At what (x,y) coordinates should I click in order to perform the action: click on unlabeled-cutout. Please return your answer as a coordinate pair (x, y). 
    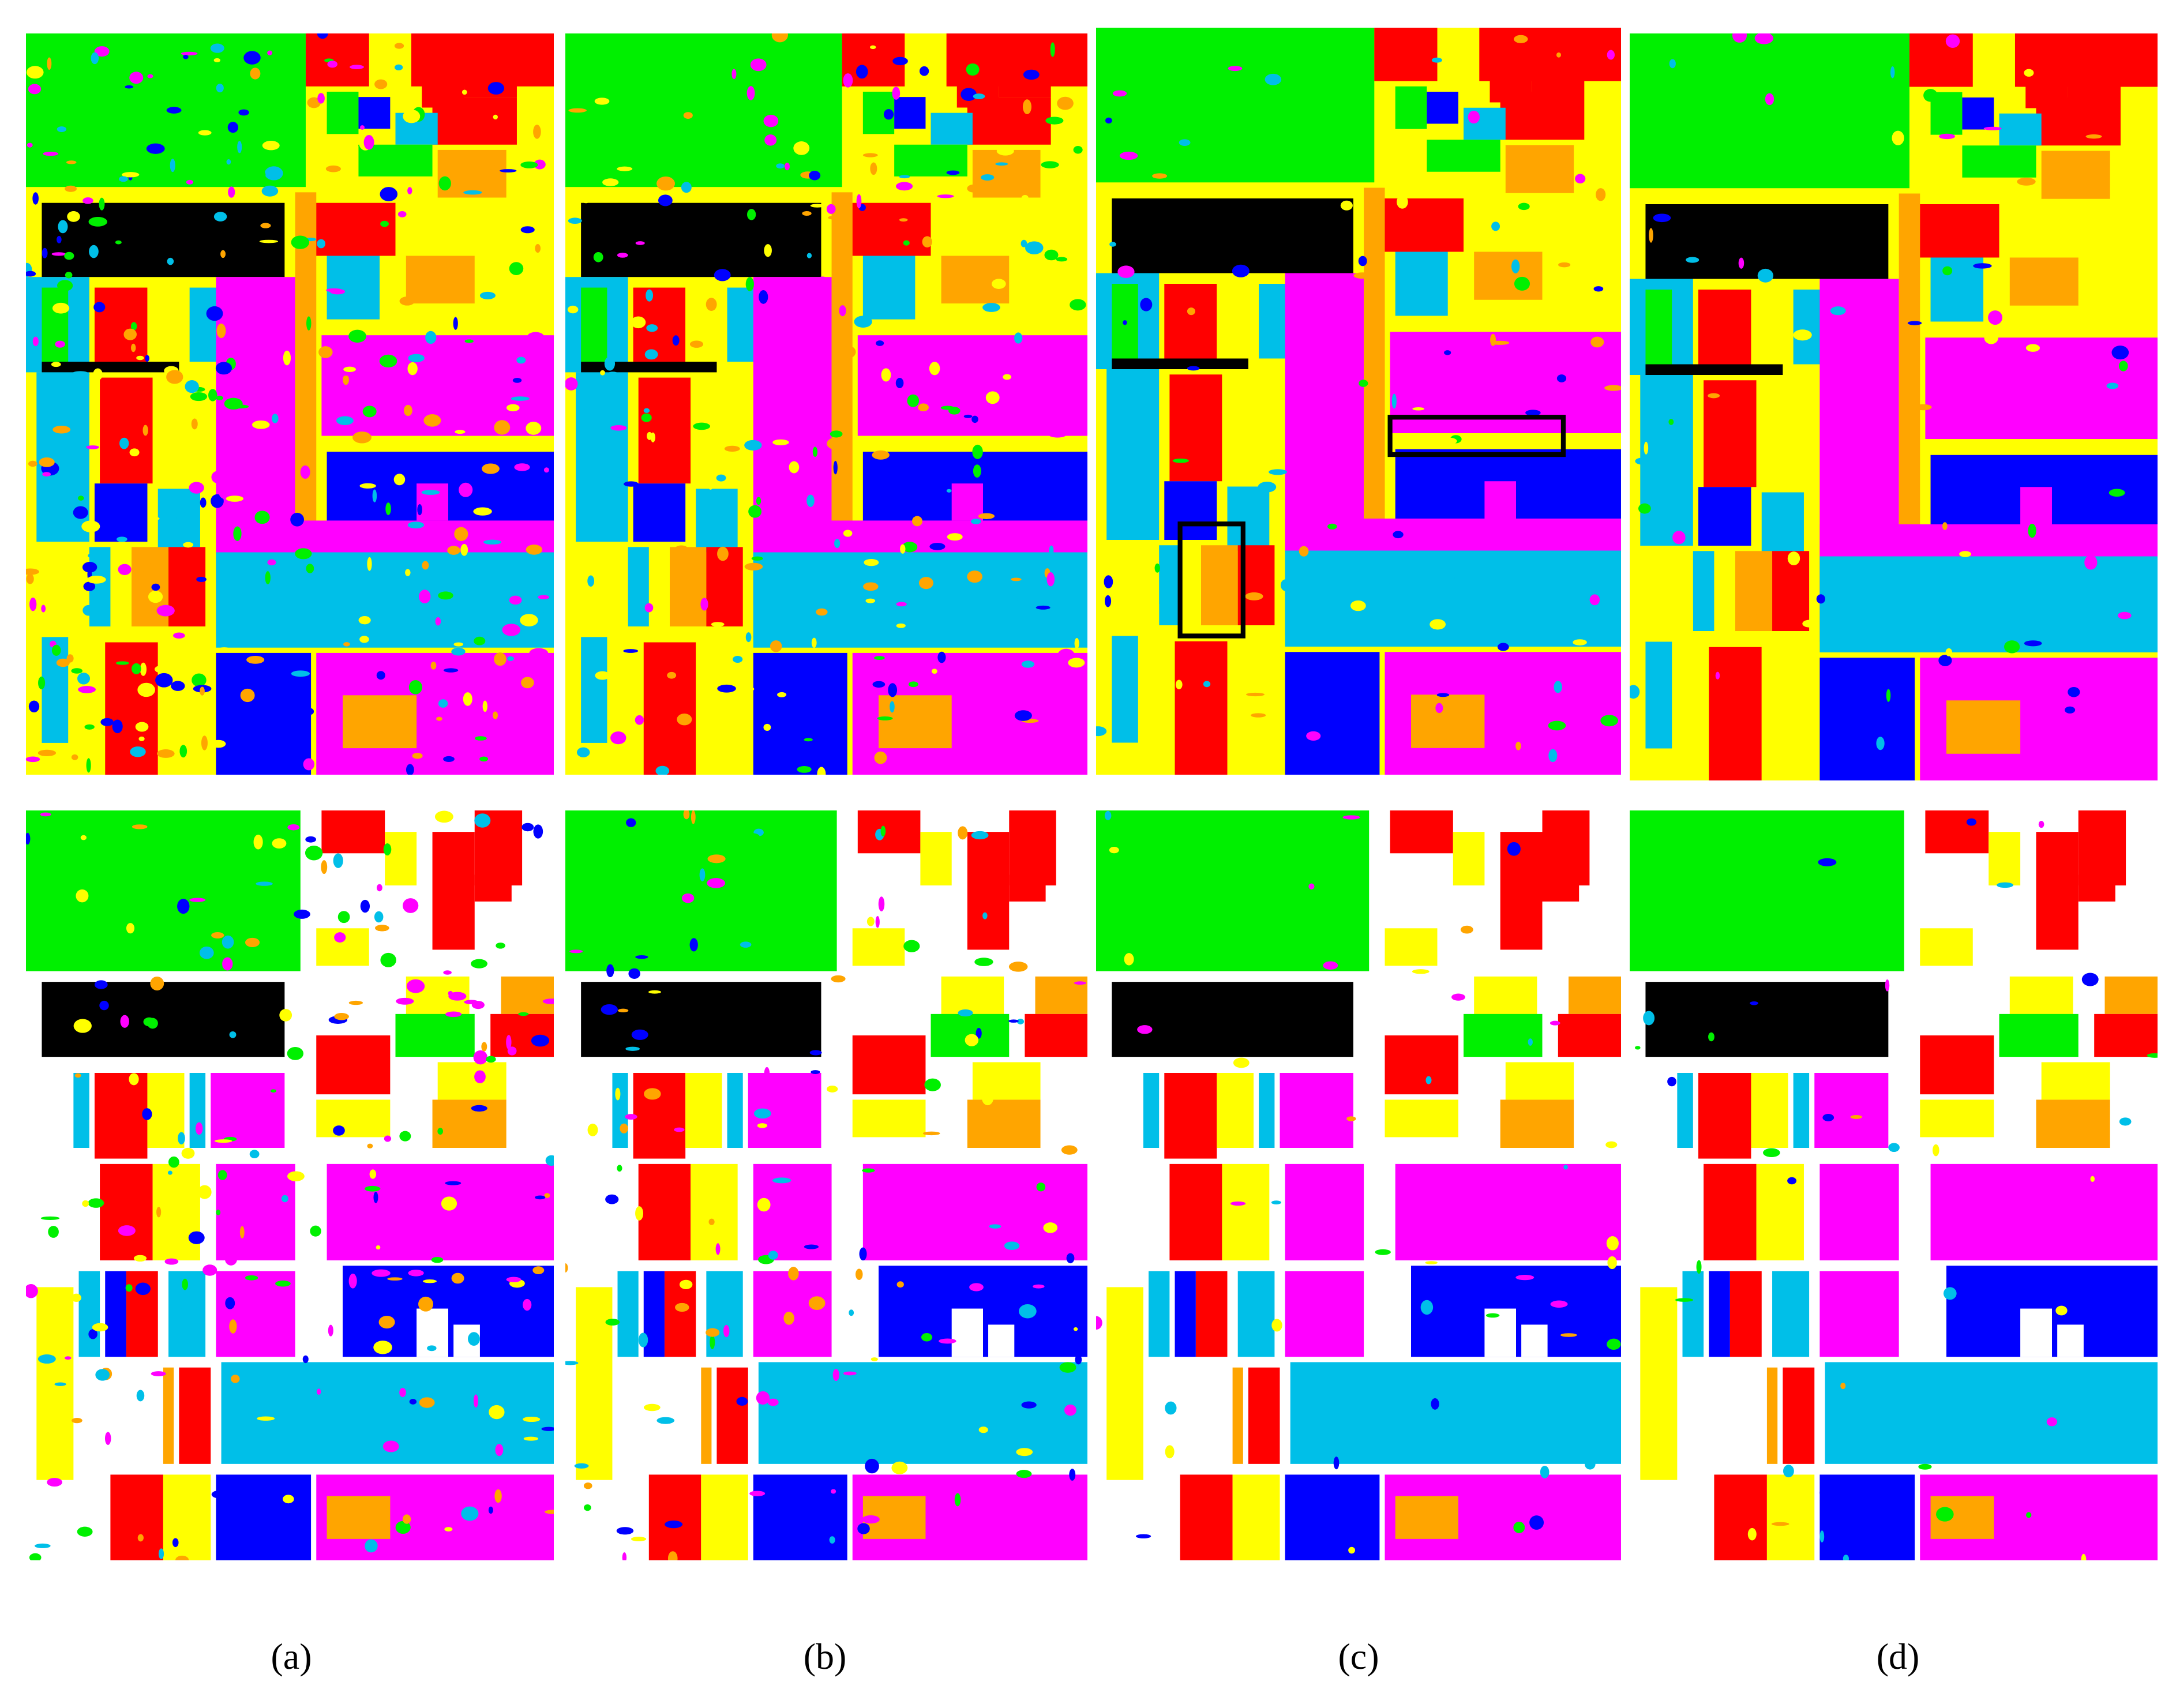
    Looking at the image, I should click on (2036, 1333).